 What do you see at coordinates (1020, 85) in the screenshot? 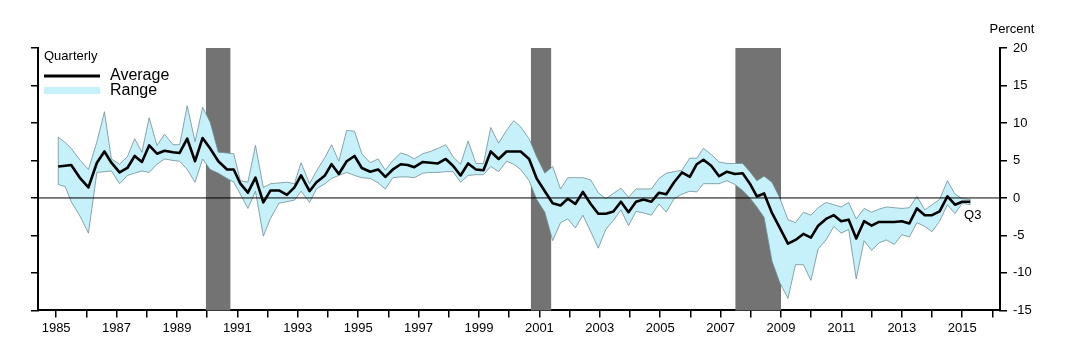
I see `y-tick-label: 15` at bounding box center [1020, 85].